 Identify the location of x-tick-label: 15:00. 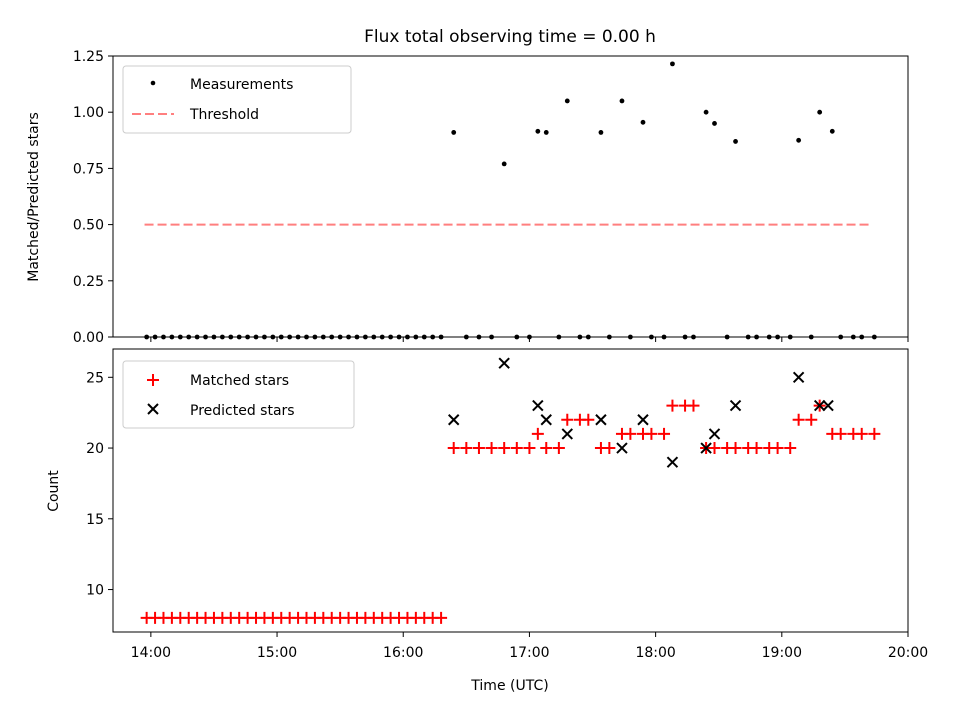
(277, 653).